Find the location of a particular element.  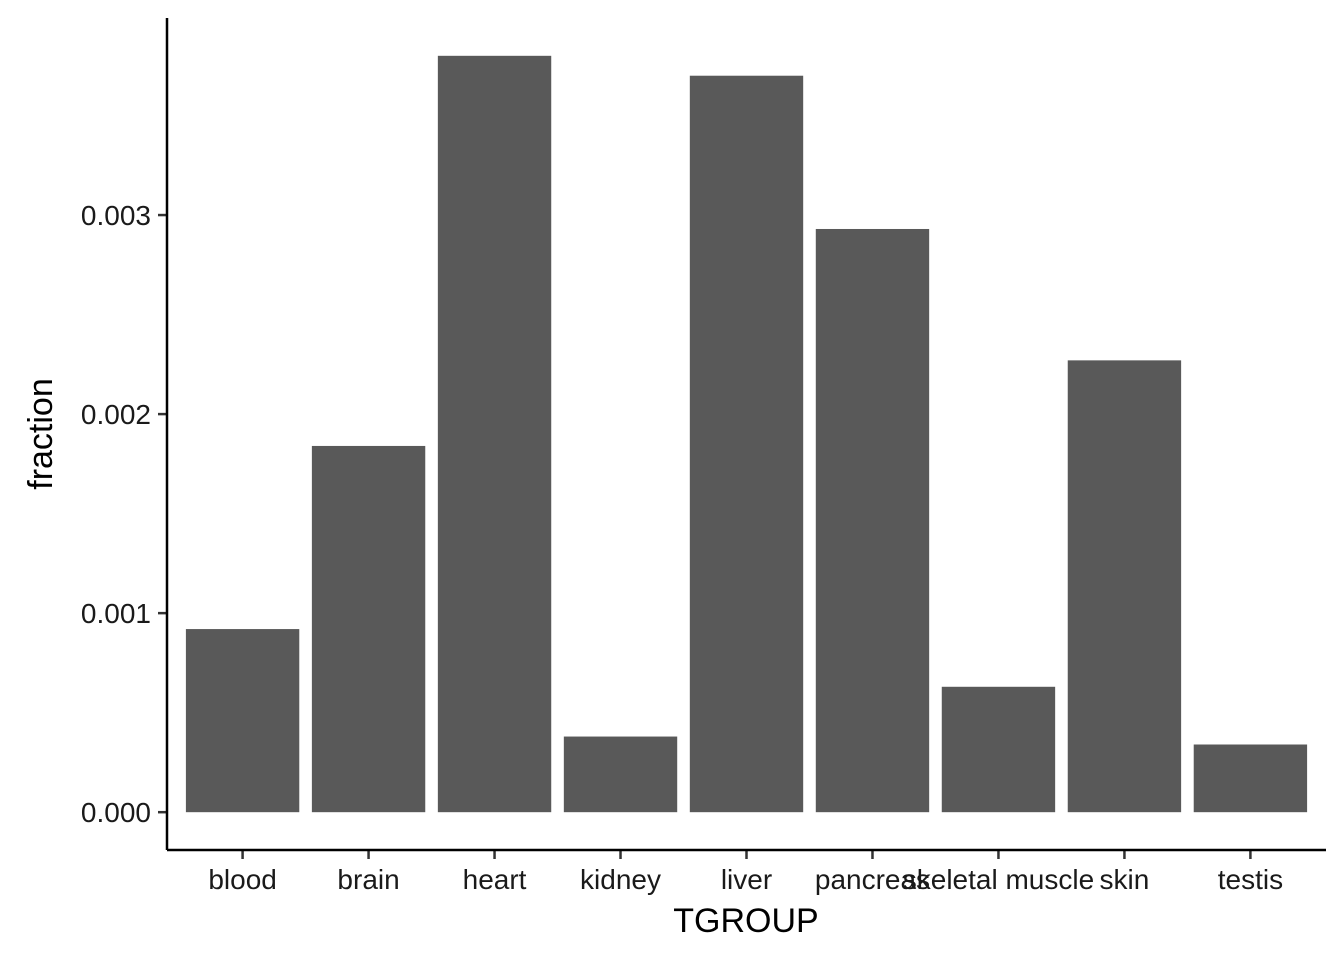

y-axis-title: fraction is located at coordinates (41, 434).